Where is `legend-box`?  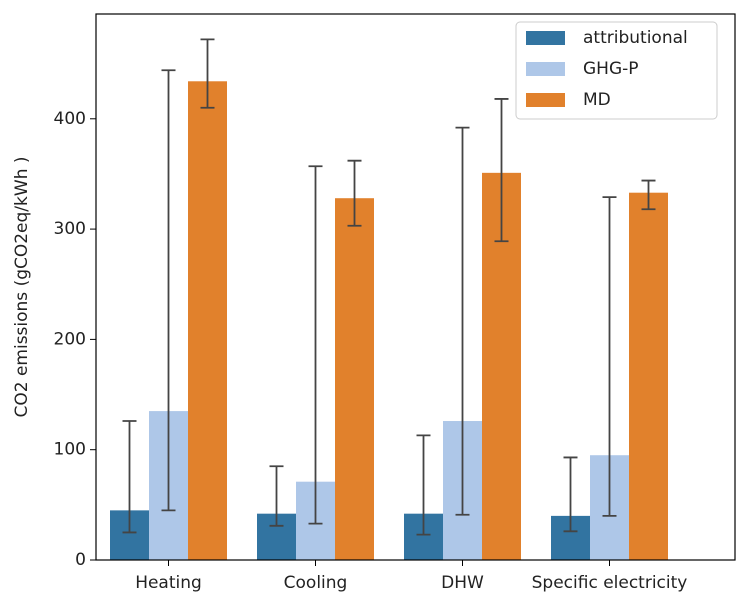
legend-box is located at coordinates (616, 70).